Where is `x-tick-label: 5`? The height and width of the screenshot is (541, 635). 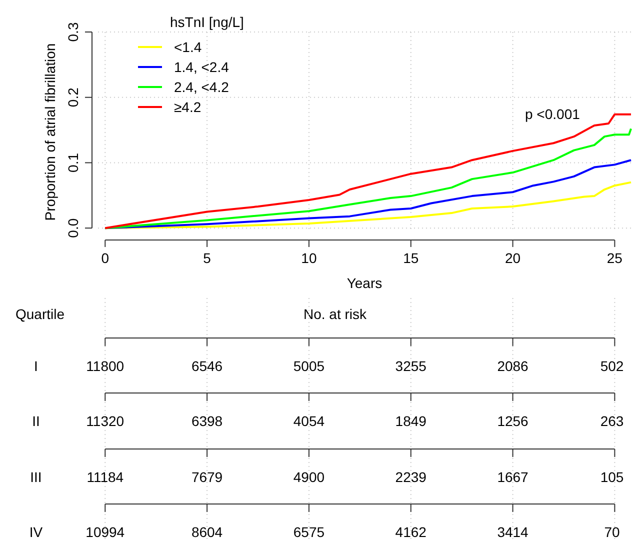
x-tick-label: 5 is located at coordinates (207, 258).